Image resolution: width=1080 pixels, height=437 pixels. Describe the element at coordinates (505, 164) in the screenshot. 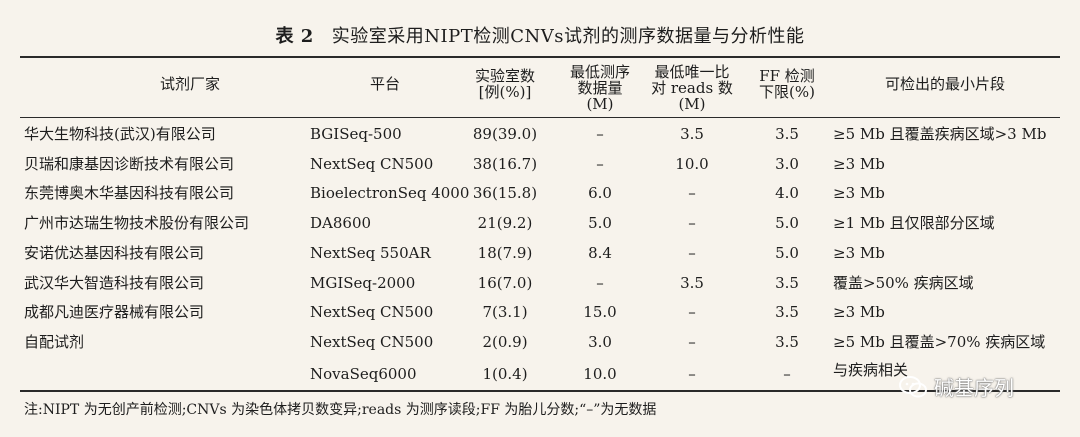

I see `count-cell: 38(16.7)` at that location.